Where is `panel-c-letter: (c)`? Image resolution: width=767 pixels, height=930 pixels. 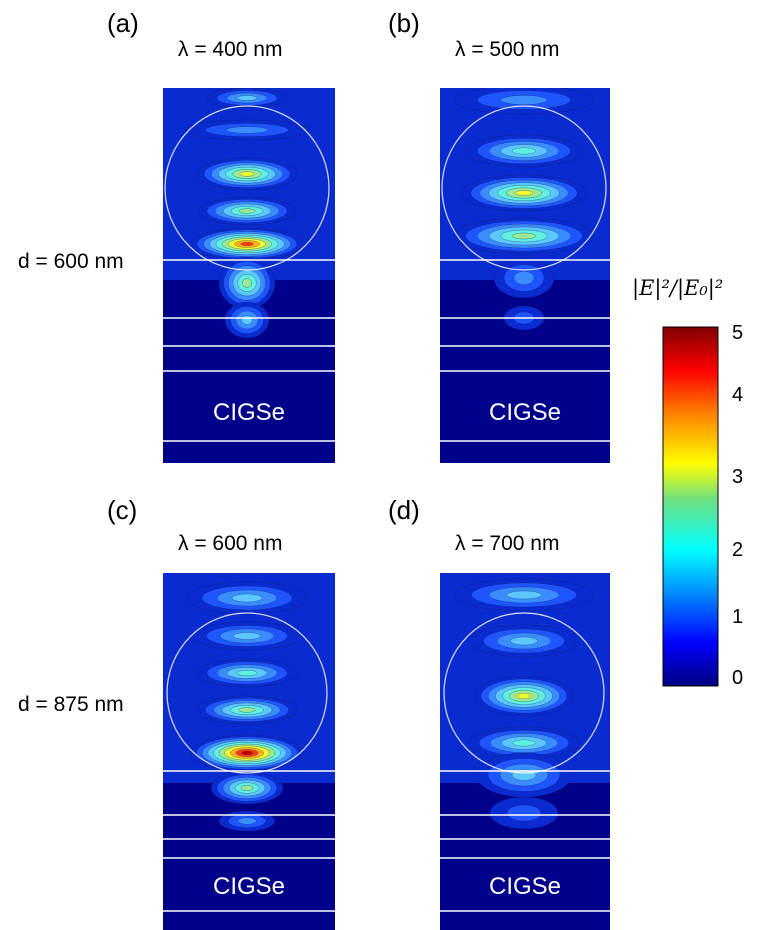 panel-c-letter: (c) is located at coordinates (122, 510).